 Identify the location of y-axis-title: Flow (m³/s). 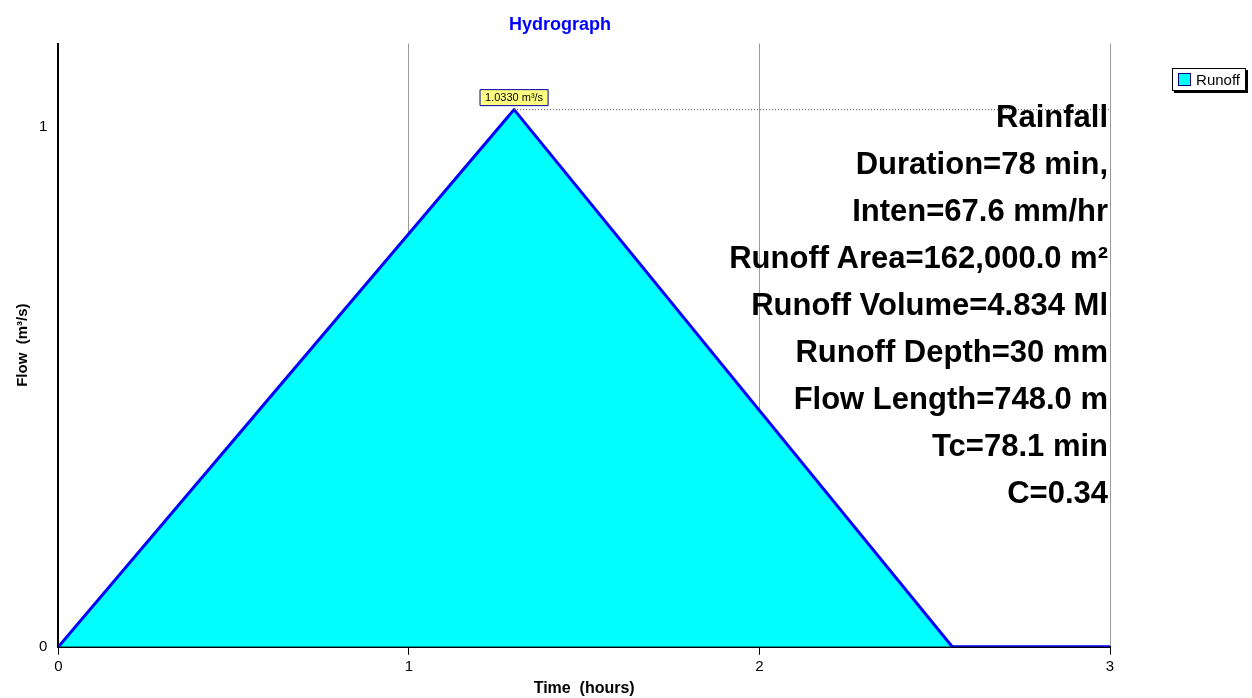
(22, 345).